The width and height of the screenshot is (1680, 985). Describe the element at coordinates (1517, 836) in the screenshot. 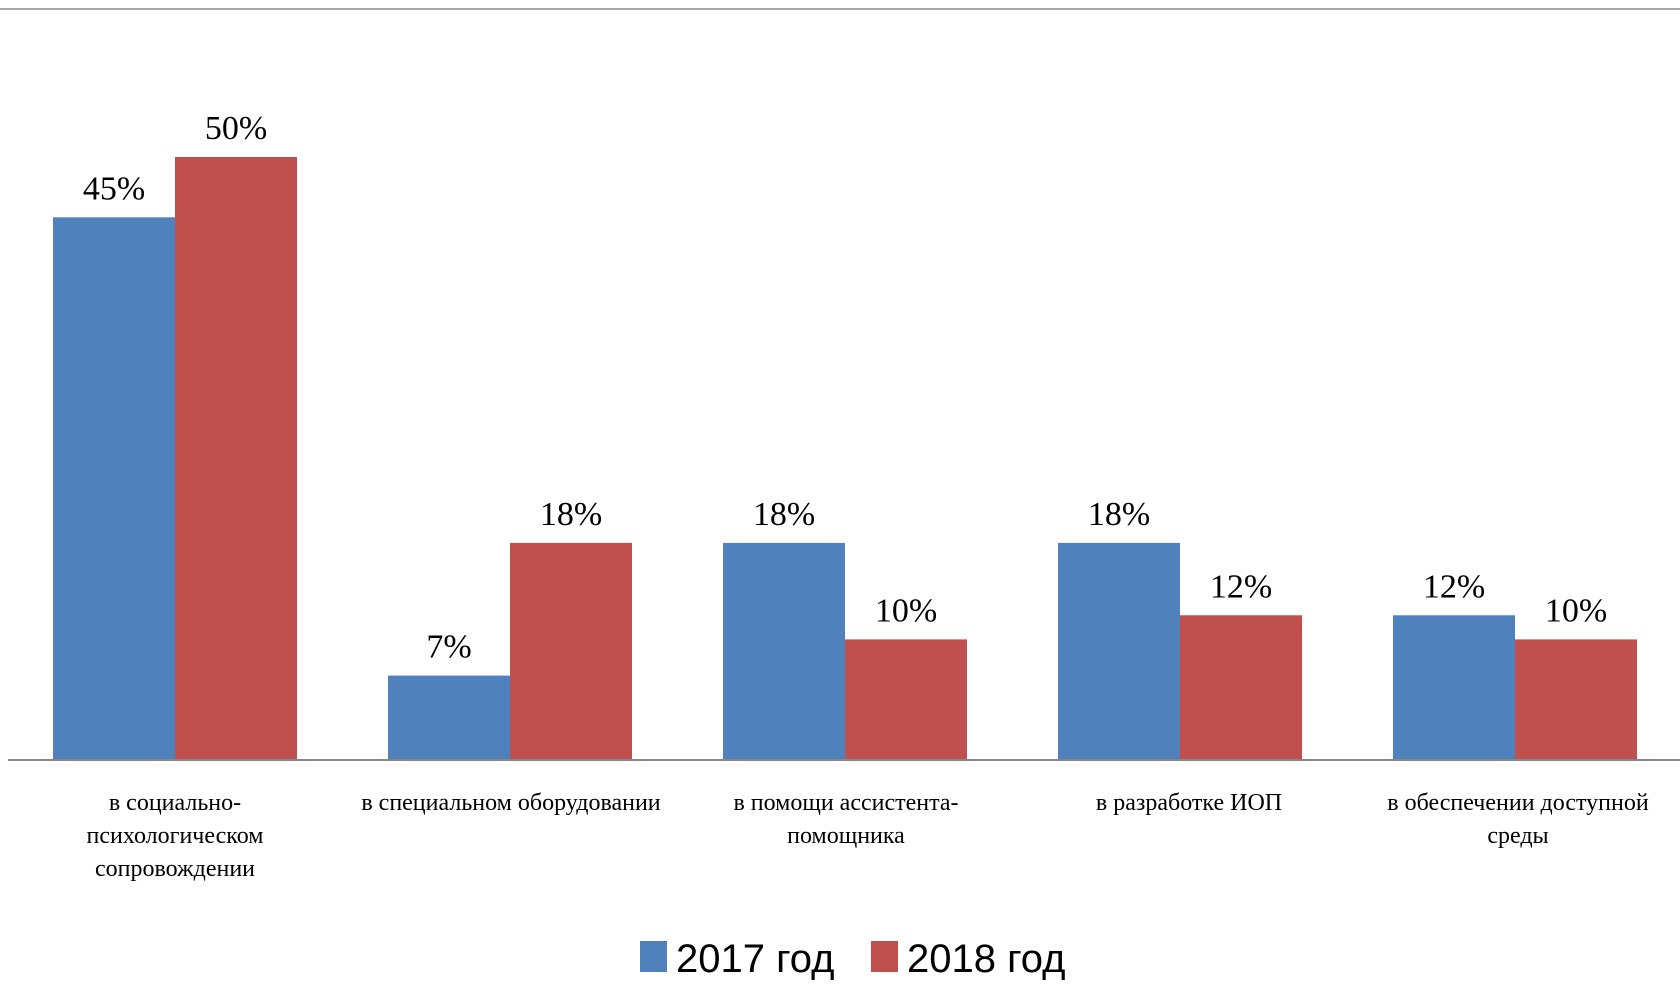

I see `category-label-line: среды` at that location.